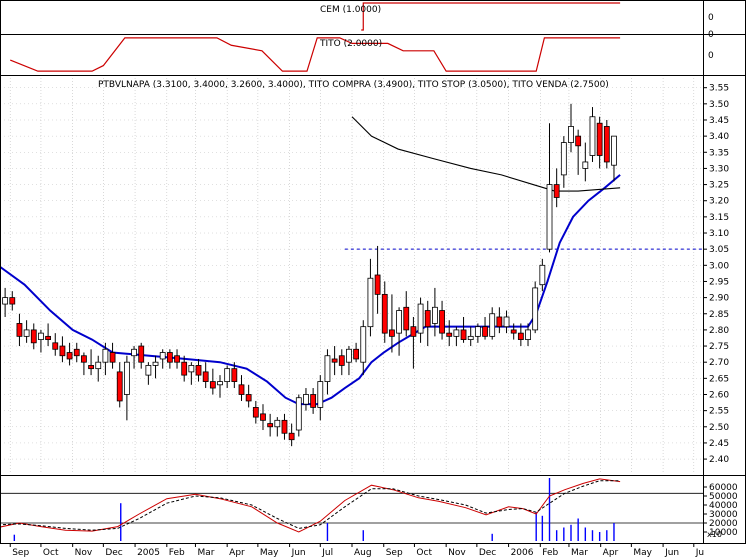  What do you see at coordinates (350, 44) in the screenshot?
I see `tito-label: TITO (2.0000)` at bounding box center [350, 44].